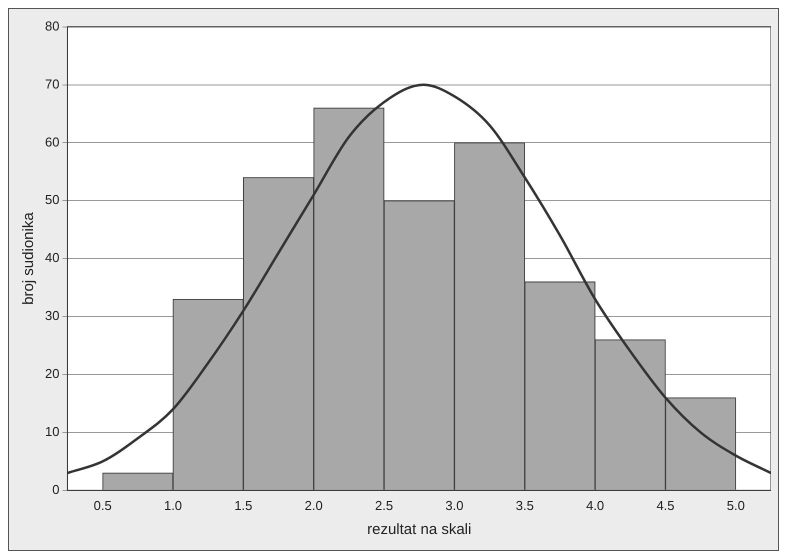 The width and height of the screenshot is (787, 559). I want to click on y-tick-label: 10, so click(52, 432).